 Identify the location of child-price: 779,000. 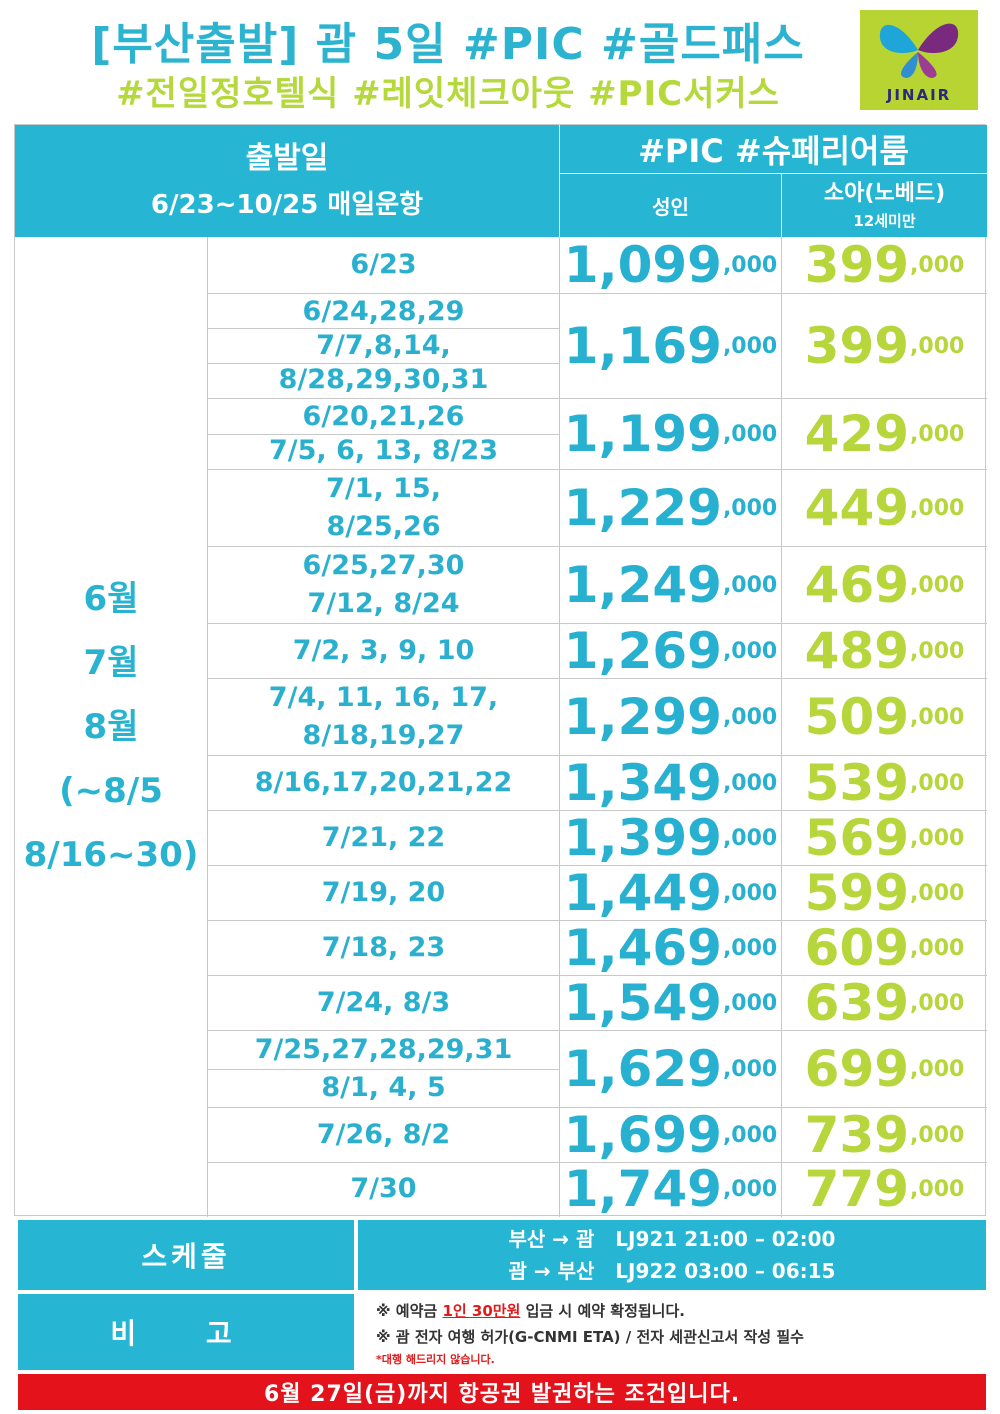
(884, 1189).